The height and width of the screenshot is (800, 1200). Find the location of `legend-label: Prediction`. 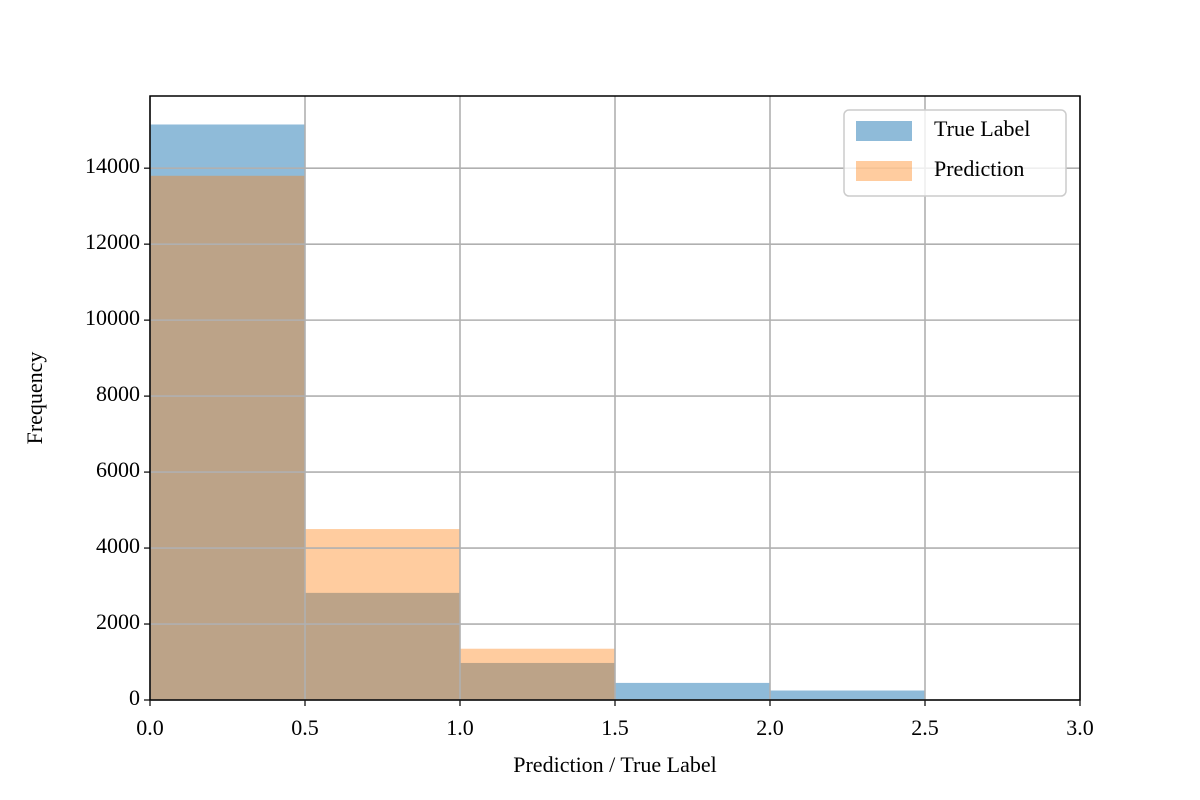

legend-label: Prediction is located at coordinates (979, 168).